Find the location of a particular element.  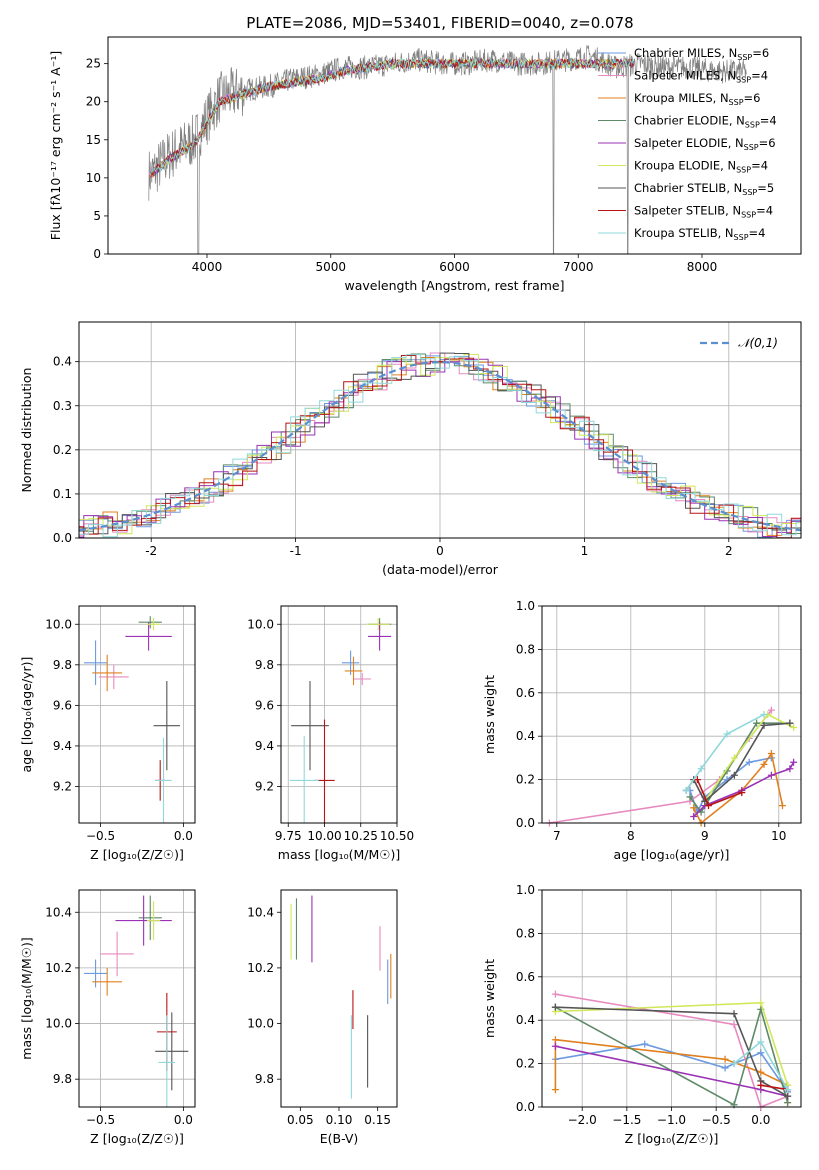

x-tick-label: 8 is located at coordinates (631, 836).